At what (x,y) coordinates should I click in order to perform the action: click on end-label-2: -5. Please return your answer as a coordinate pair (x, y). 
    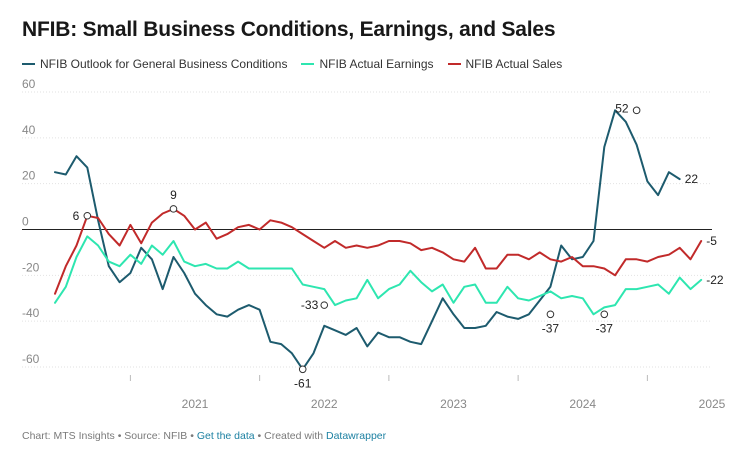
    Looking at the image, I should click on (711, 241).